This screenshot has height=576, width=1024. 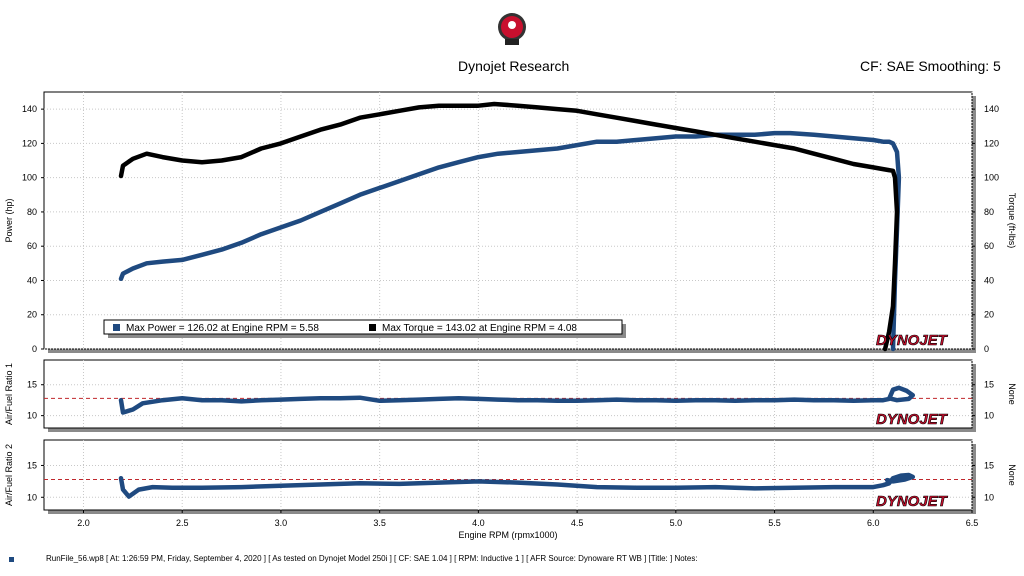 What do you see at coordinates (989, 315) in the screenshot?
I see `y2-tick-label: 20` at bounding box center [989, 315].